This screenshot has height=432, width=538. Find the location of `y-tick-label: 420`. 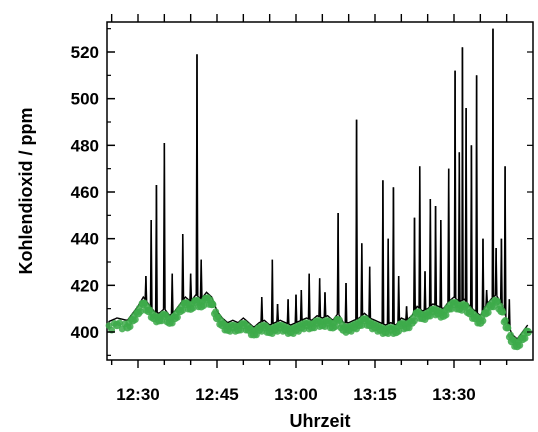

y-tick-label: 420 is located at coordinates (85, 285).